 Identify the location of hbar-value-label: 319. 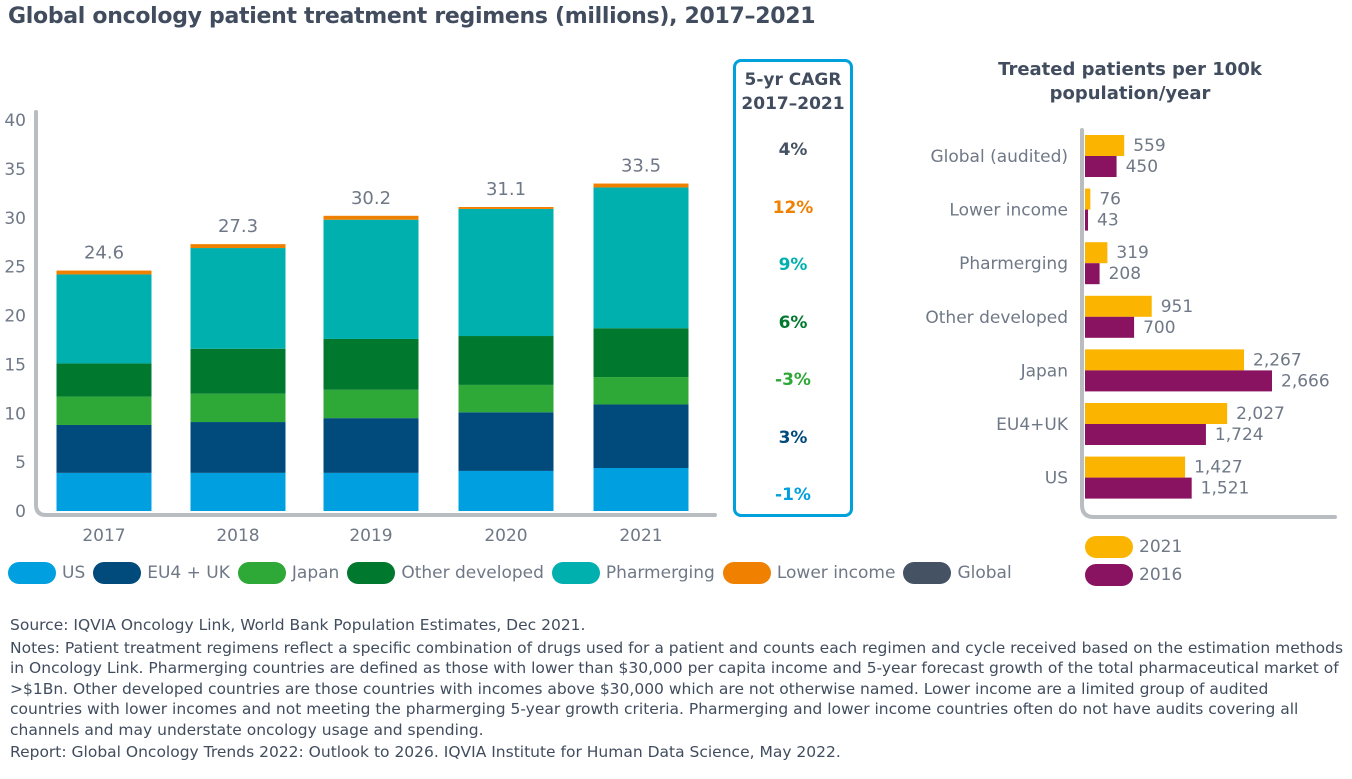
(1132, 253).